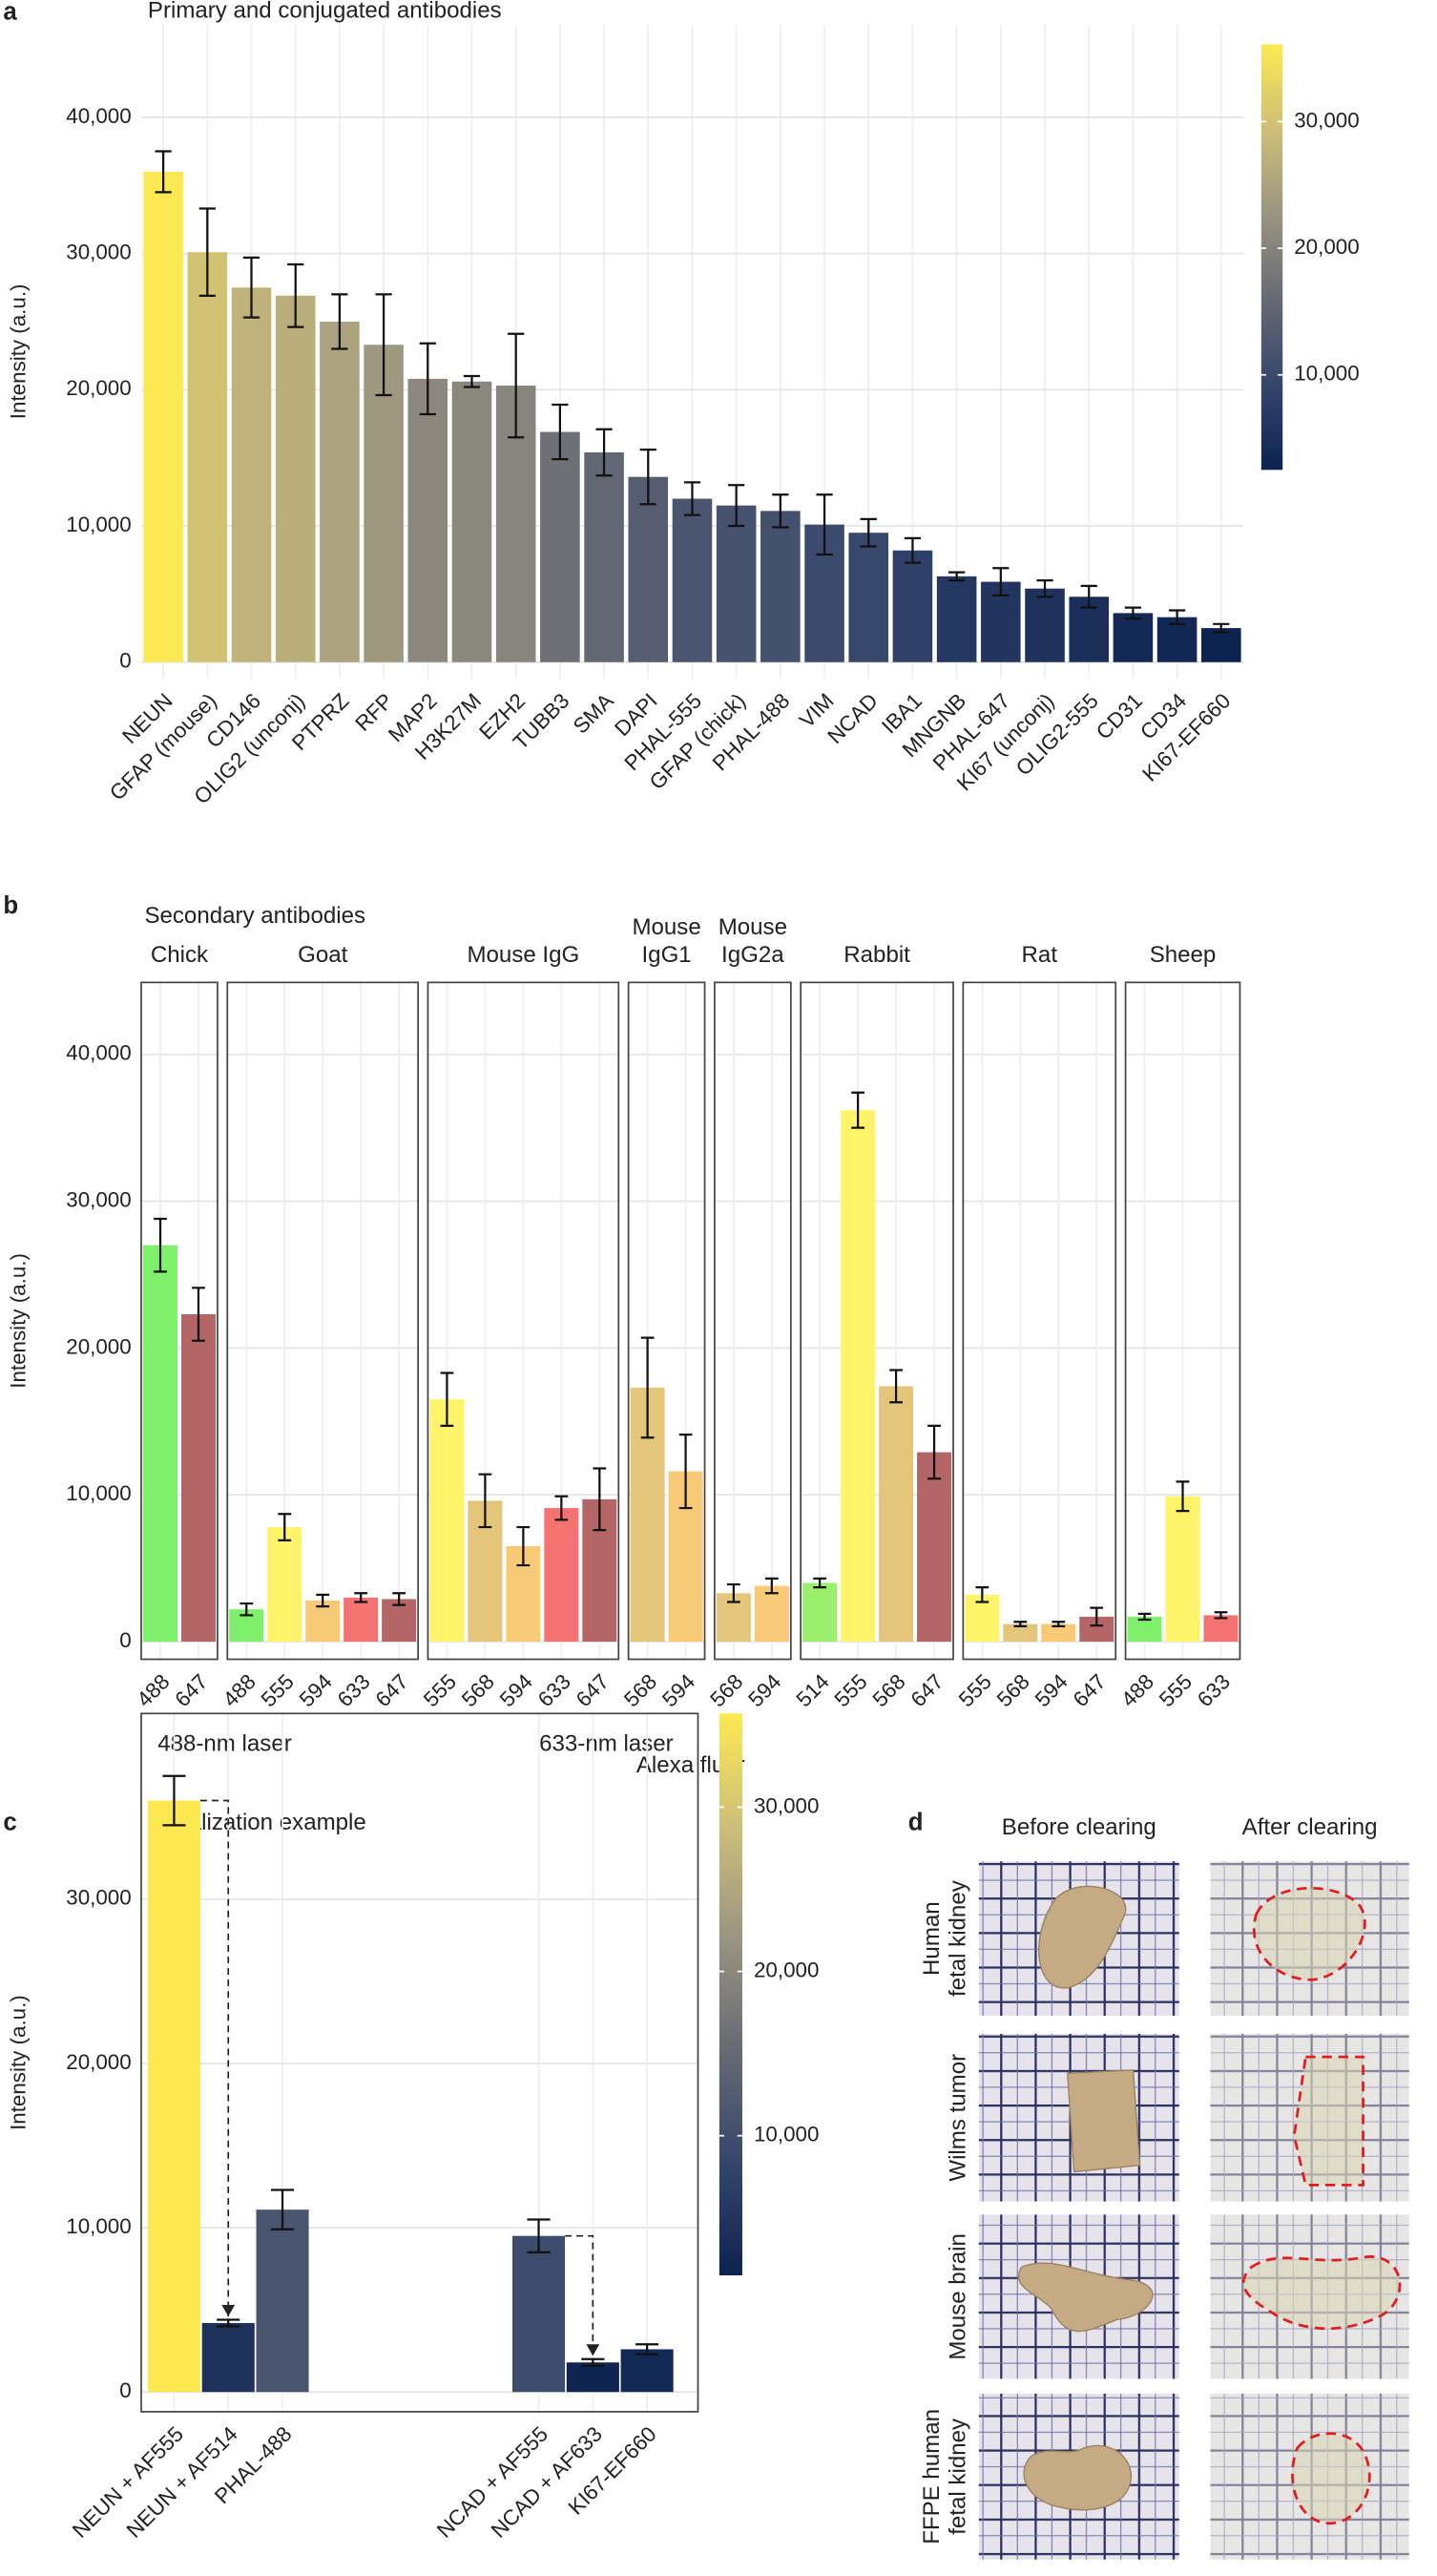  Describe the element at coordinates (787, 1969) in the screenshot. I see `colorbar-label: 20,000` at that location.